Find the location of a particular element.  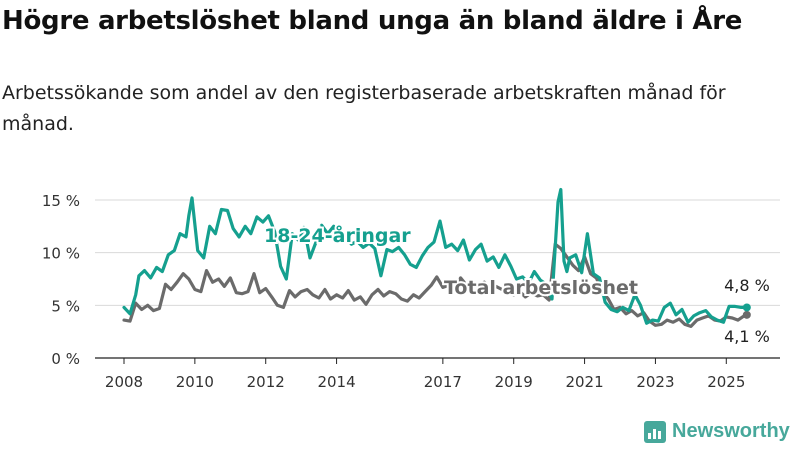

x-tick-label: 2008 is located at coordinates (124, 382).